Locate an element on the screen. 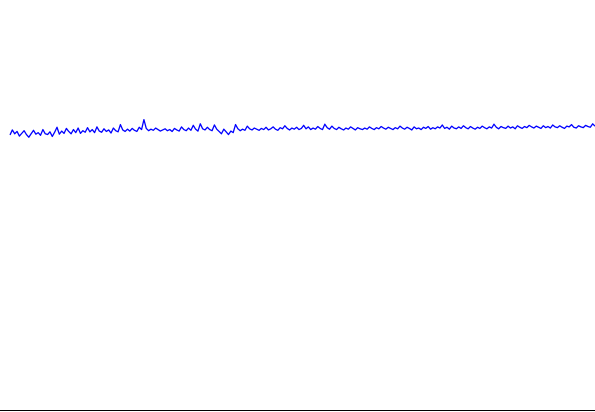 This screenshot has width=595, height=412. series-layer is located at coordinates (302, 128).